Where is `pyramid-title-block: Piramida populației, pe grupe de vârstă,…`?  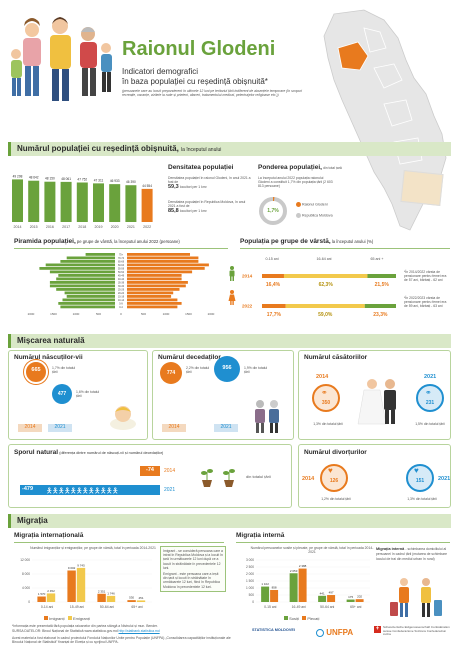 pyramid-title-block: Piramida populației, pe grupe de vârstă,… is located at coordinates (97, 241).